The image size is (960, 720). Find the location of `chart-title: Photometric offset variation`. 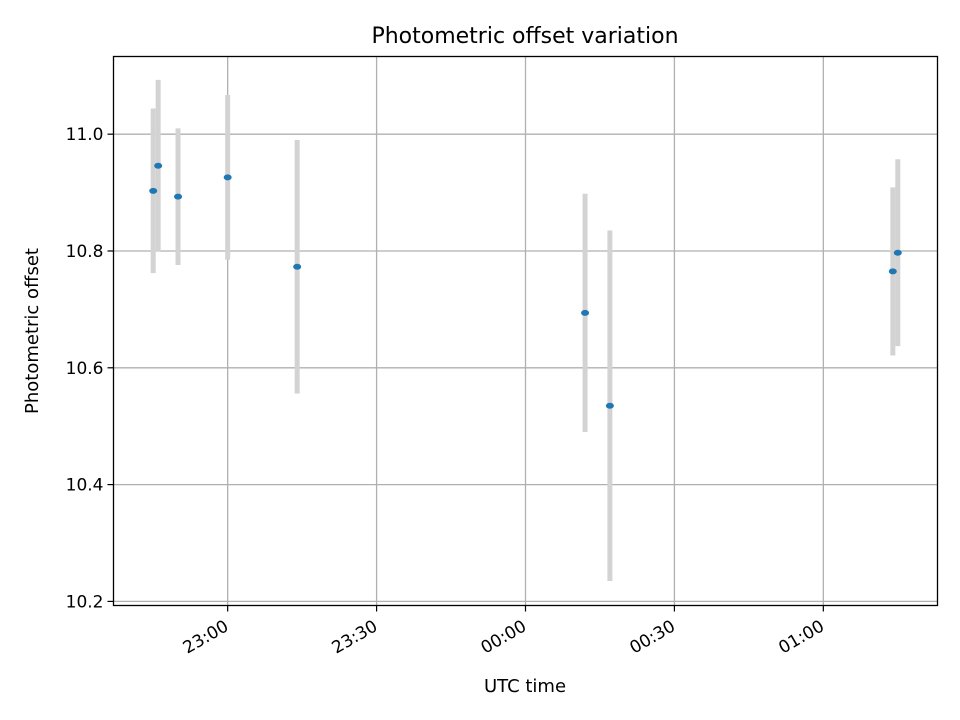

chart-title: Photometric offset variation is located at coordinates (524, 36).